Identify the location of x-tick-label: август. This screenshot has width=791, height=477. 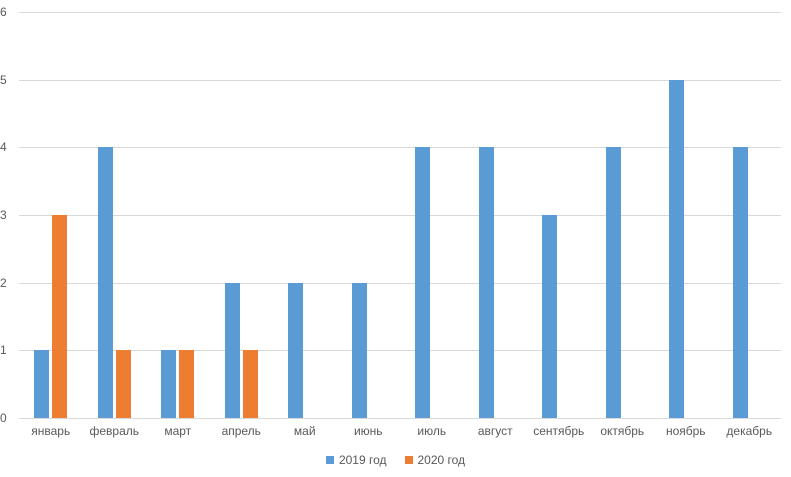
(495, 431).